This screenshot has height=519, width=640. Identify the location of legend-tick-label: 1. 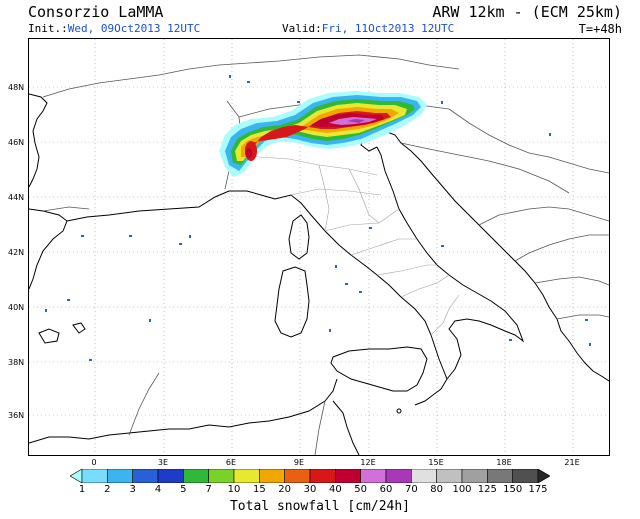
(82, 489).